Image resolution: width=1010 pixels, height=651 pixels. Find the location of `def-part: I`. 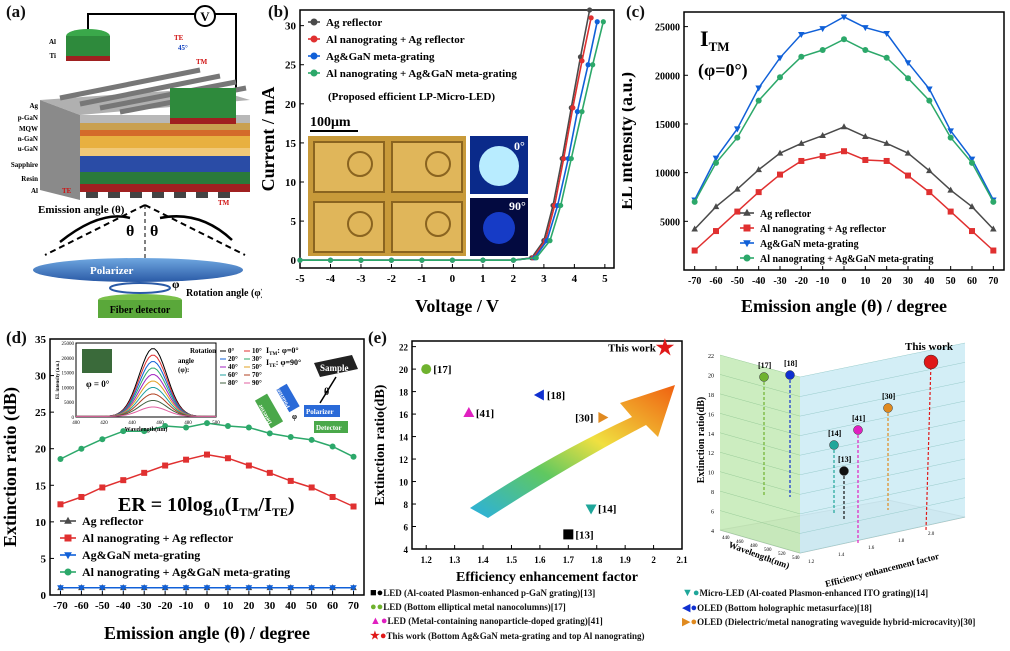

def-part: I is located at coordinates (267, 350).